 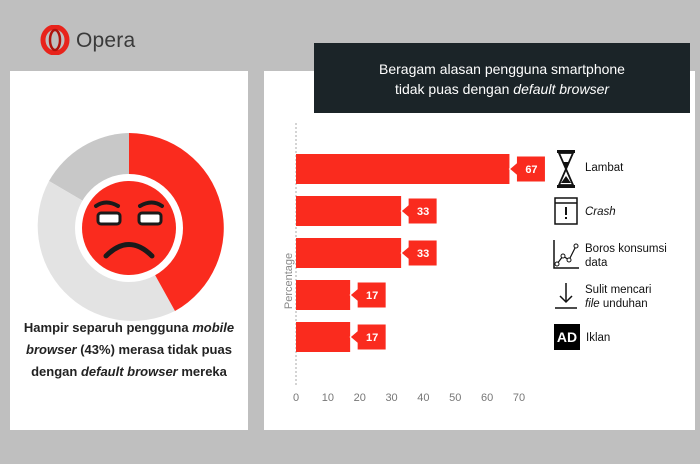 I want to click on x-tick-60: 60, so click(x=487, y=398).